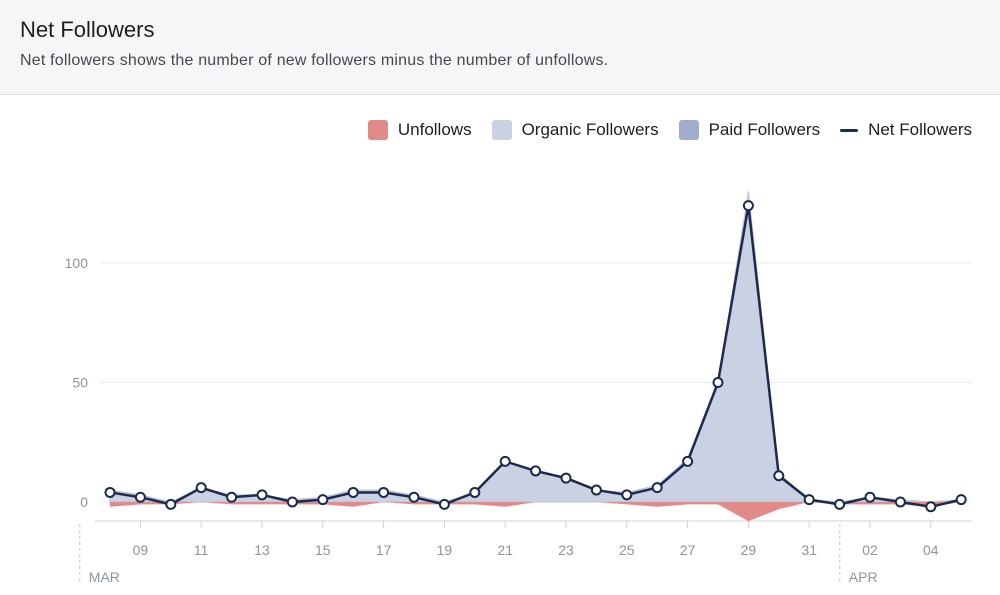  Describe the element at coordinates (445, 550) in the screenshot. I see `x-tick-label: 19` at that location.